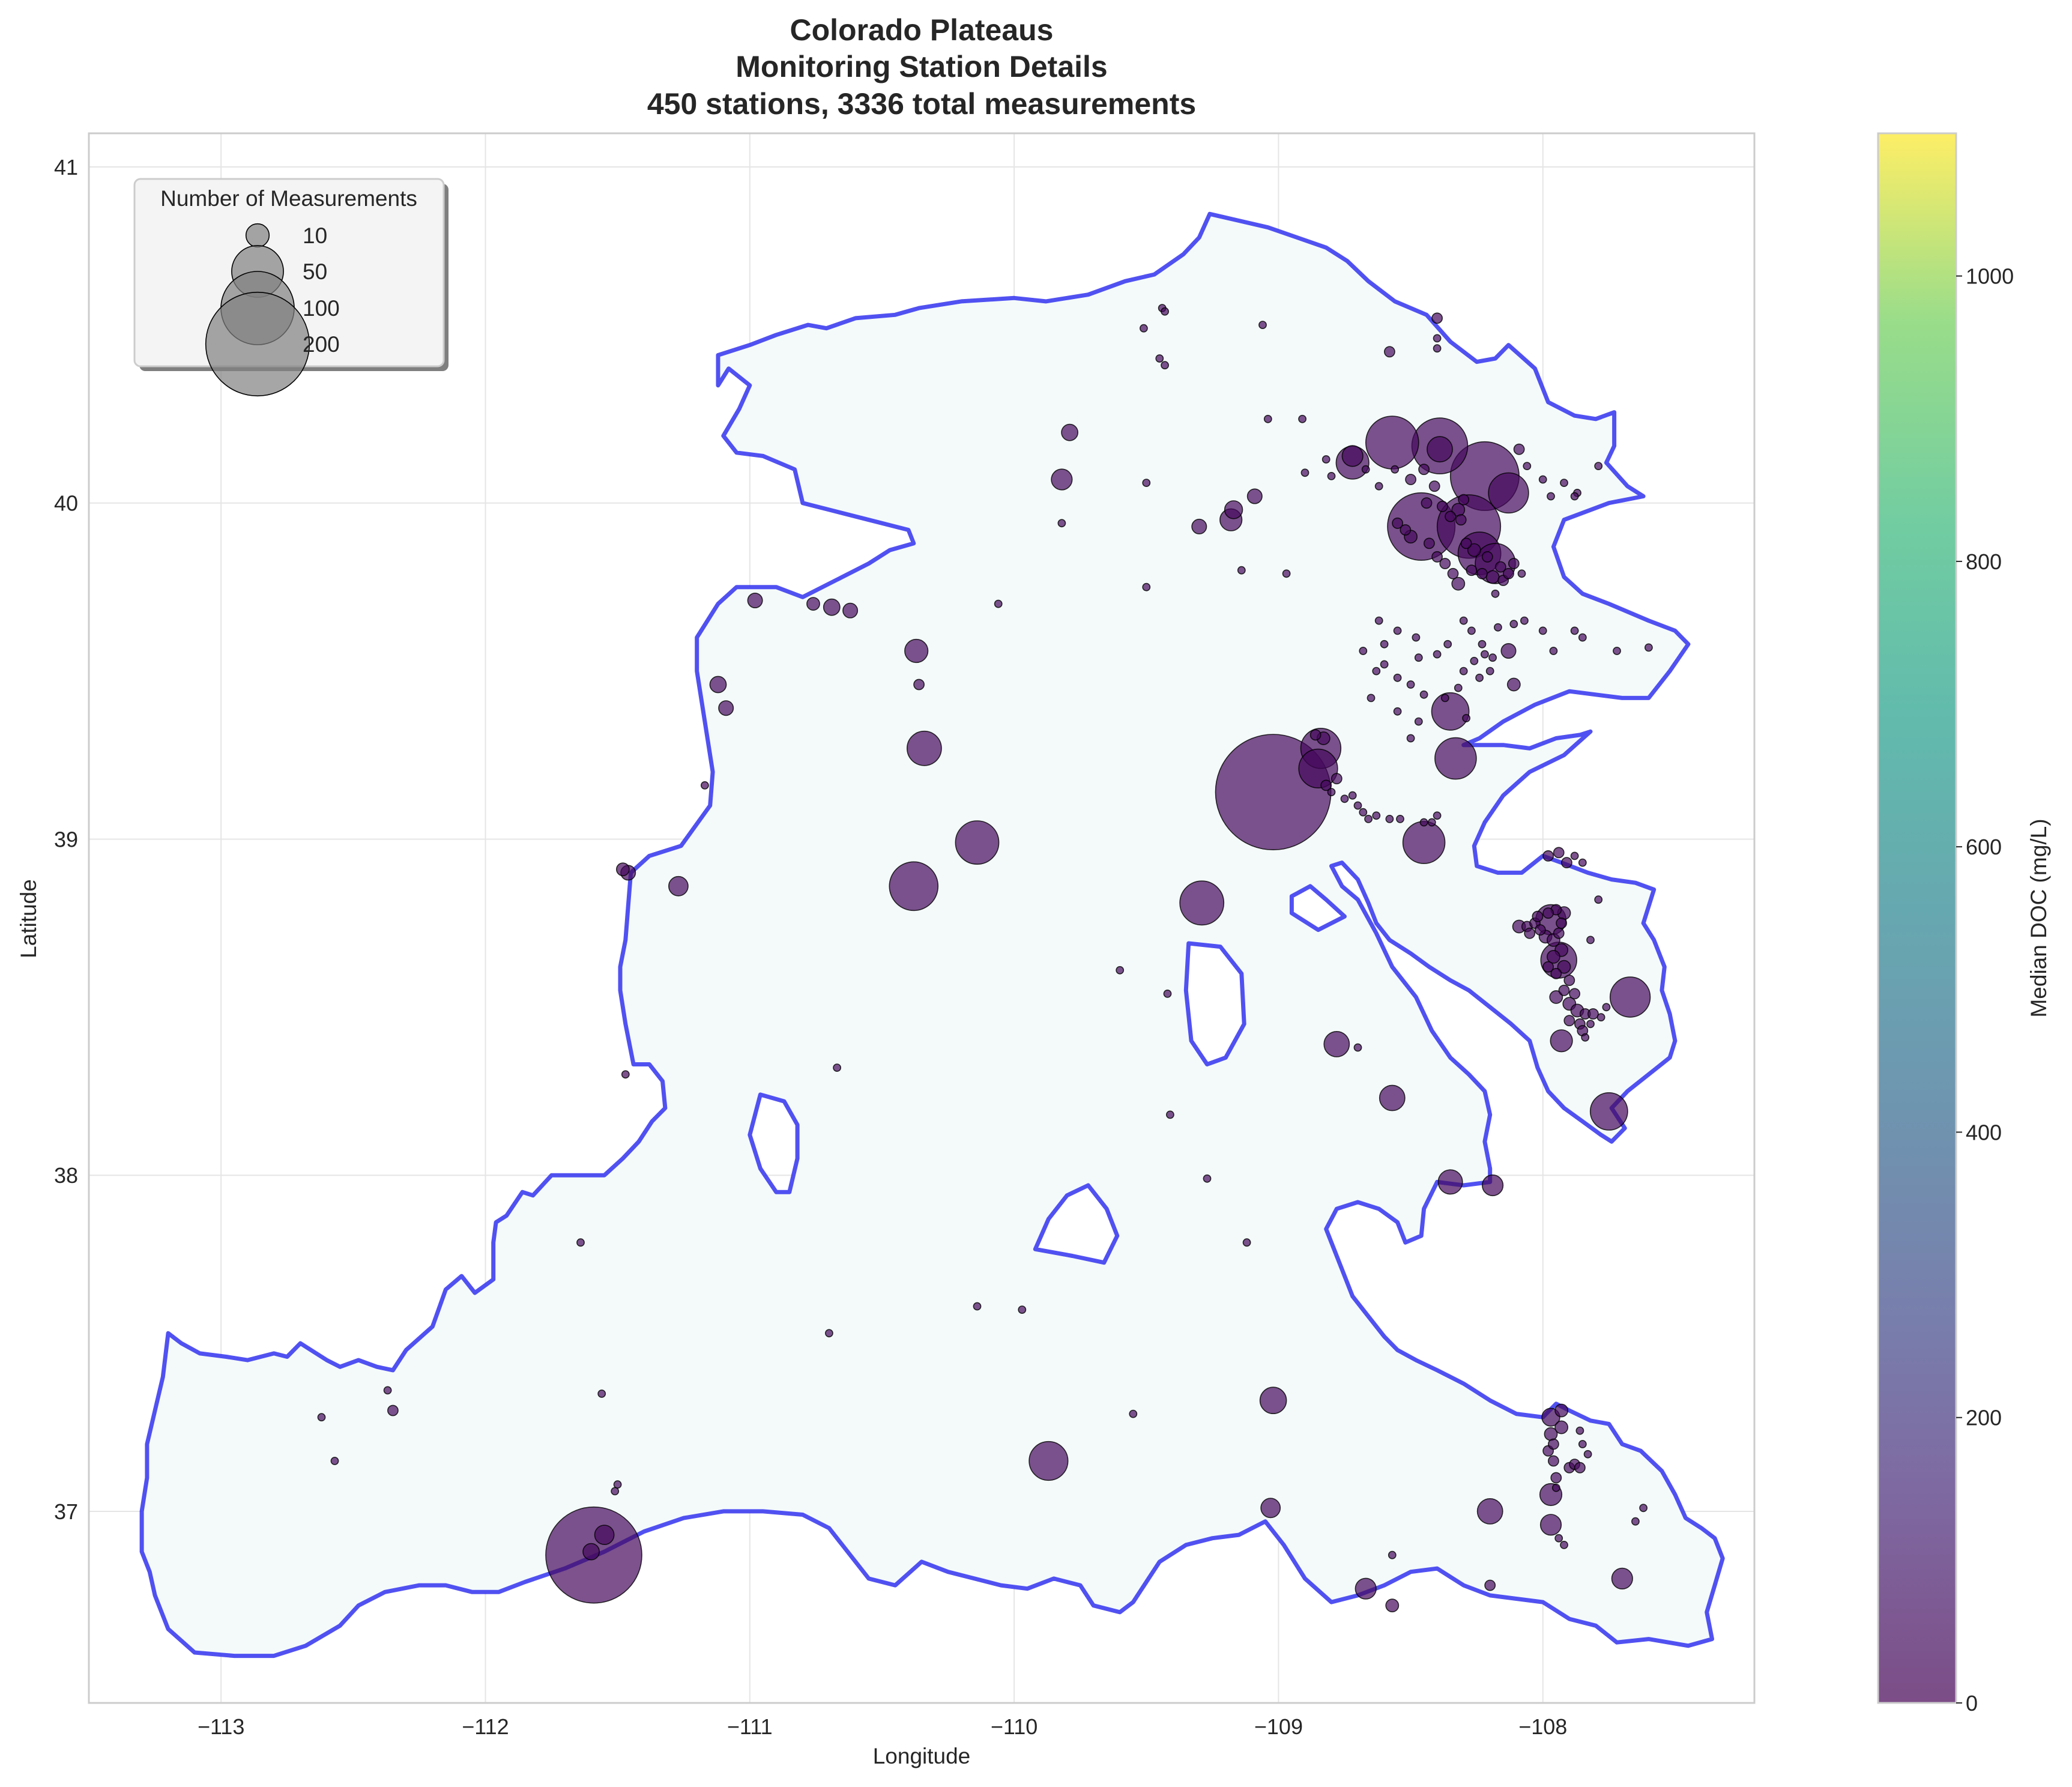 The height and width of the screenshot is (1787, 2072). What do you see at coordinates (1278, 1726) in the screenshot?
I see `x-tick-label: −109` at bounding box center [1278, 1726].